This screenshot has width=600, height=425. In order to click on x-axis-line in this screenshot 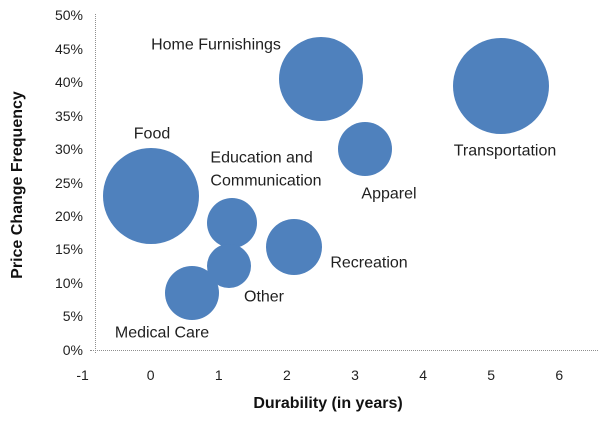, I will do `click(344, 350)`.